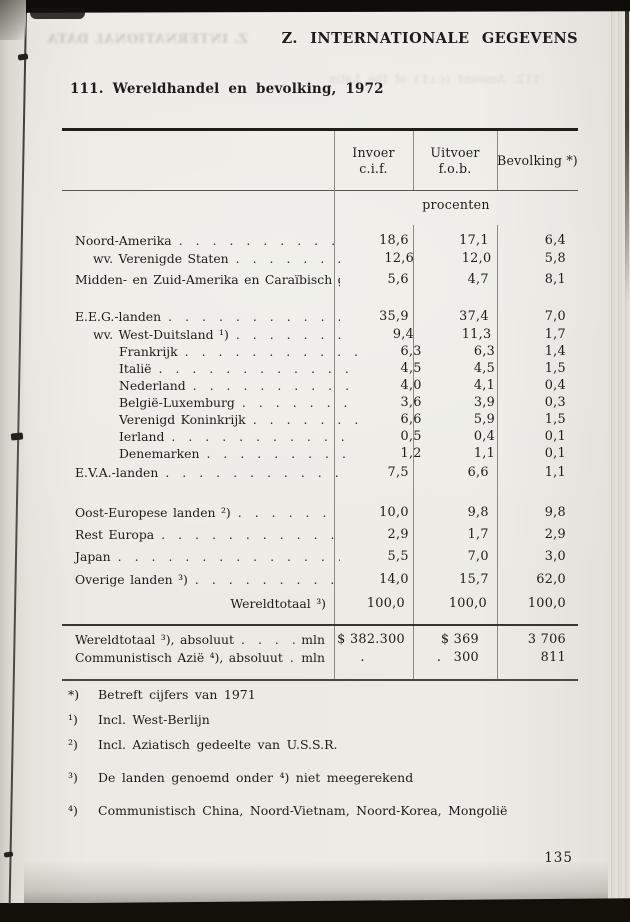  I want to click on row-label: Denemarken, so click(159, 453).